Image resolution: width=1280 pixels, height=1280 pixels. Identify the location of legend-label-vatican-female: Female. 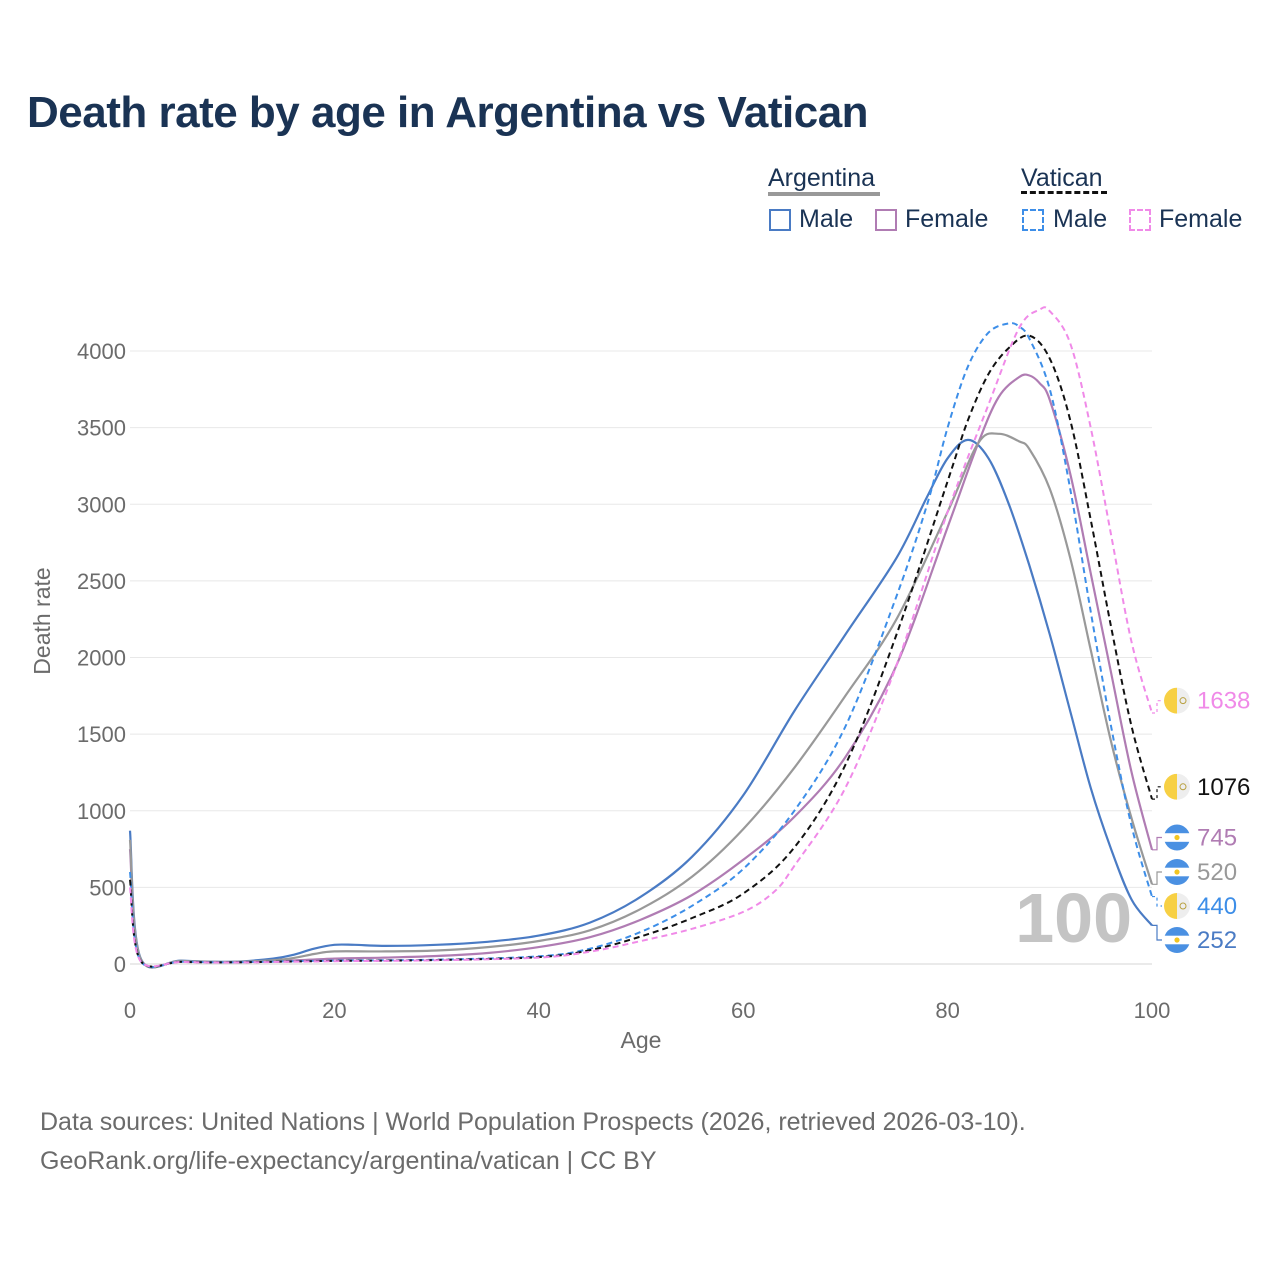
(1201, 219).